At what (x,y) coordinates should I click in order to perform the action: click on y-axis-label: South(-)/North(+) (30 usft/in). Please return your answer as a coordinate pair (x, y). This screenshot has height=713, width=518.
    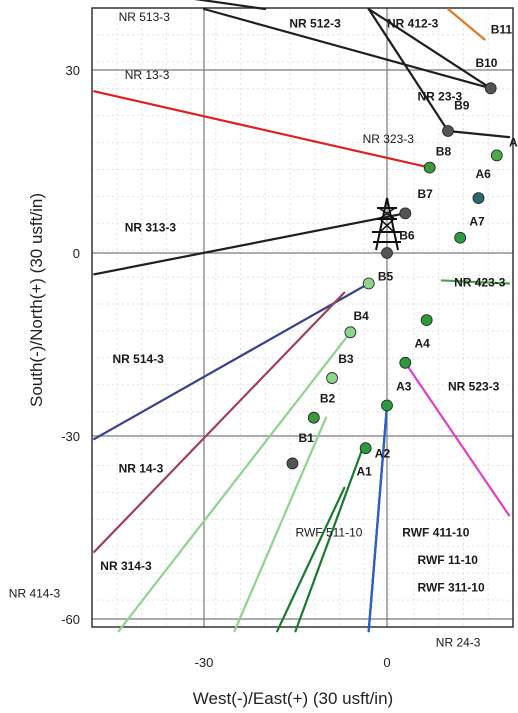
    Looking at the image, I should click on (36, 300).